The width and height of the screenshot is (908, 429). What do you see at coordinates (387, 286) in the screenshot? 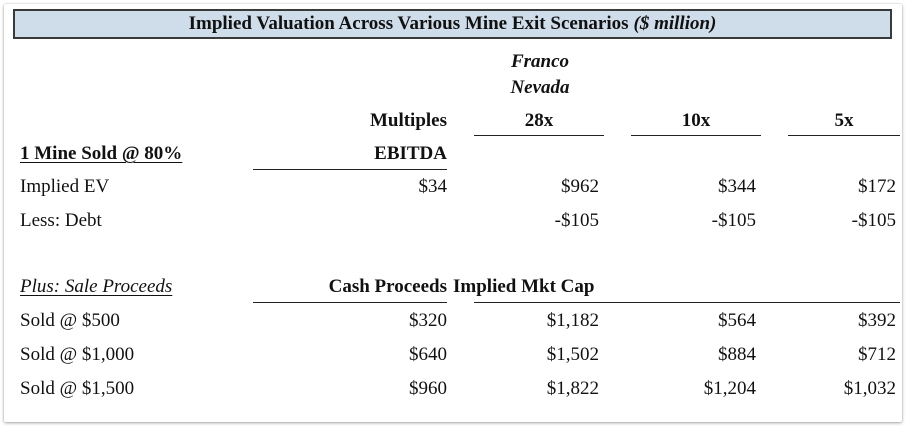
I see `cash-proceeds-header: Cash Proceeds` at bounding box center [387, 286].